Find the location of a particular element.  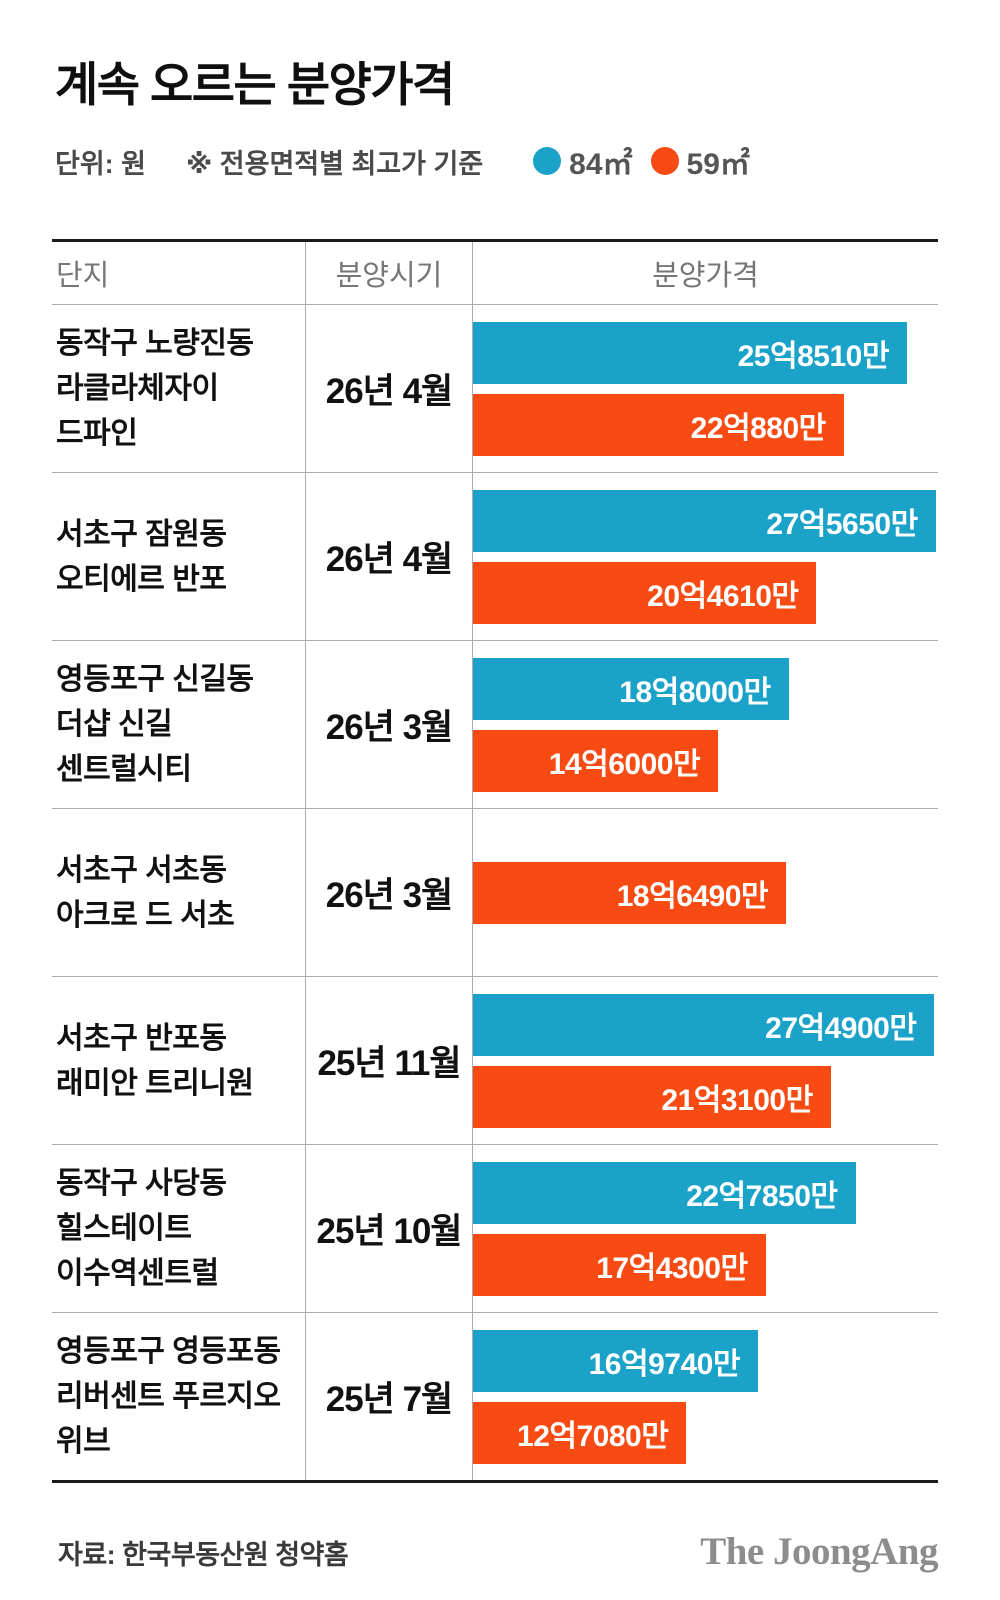

bar-value-label: 27억4900만 is located at coordinates (841, 1028).